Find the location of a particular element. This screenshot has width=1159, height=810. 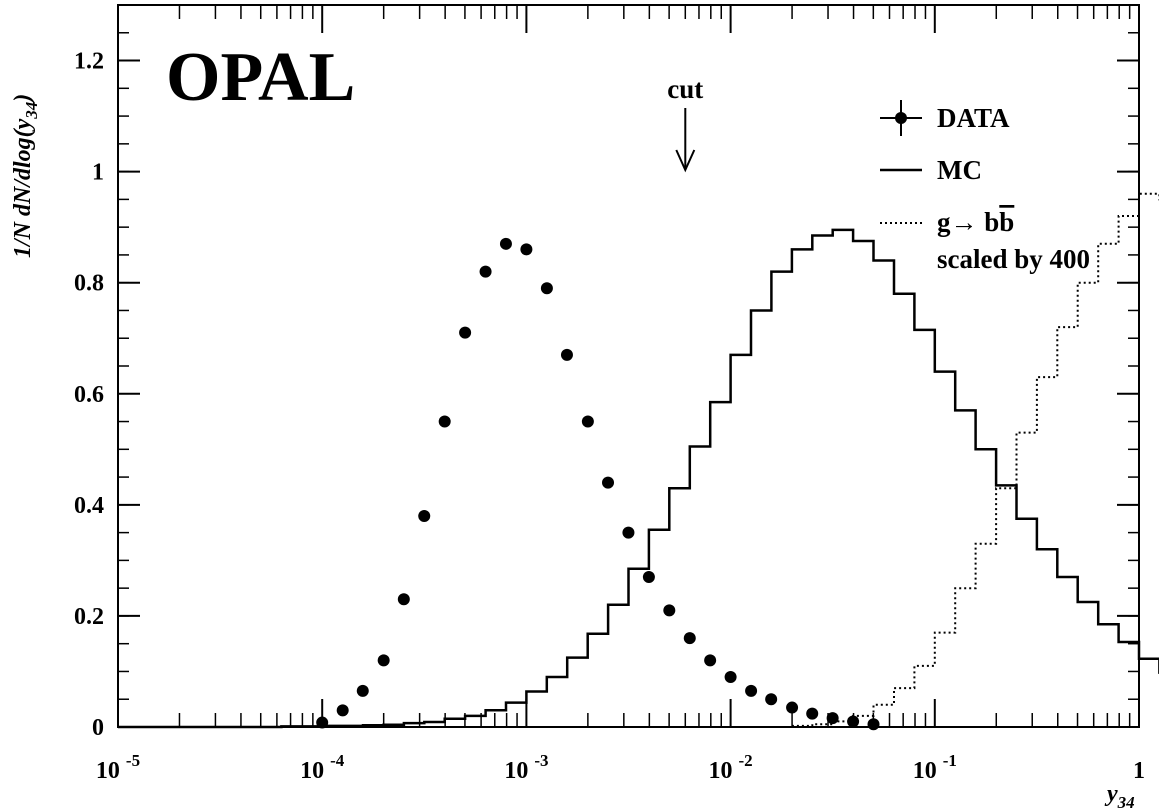

y-tick-label: 1 is located at coordinates (98, 173).